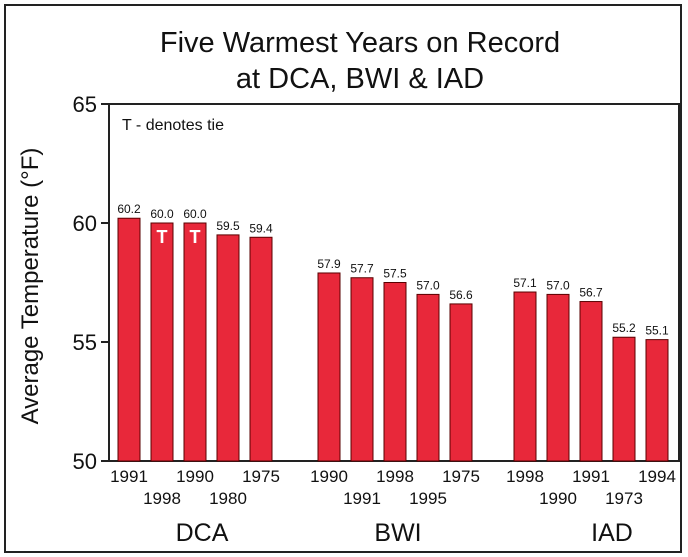 Image resolution: width=688 pixels, height=557 pixels. What do you see at coordinates (591, 293) in the screenshot?
I see `bar-value-label: 56.7` at bounding box center [591, 293].